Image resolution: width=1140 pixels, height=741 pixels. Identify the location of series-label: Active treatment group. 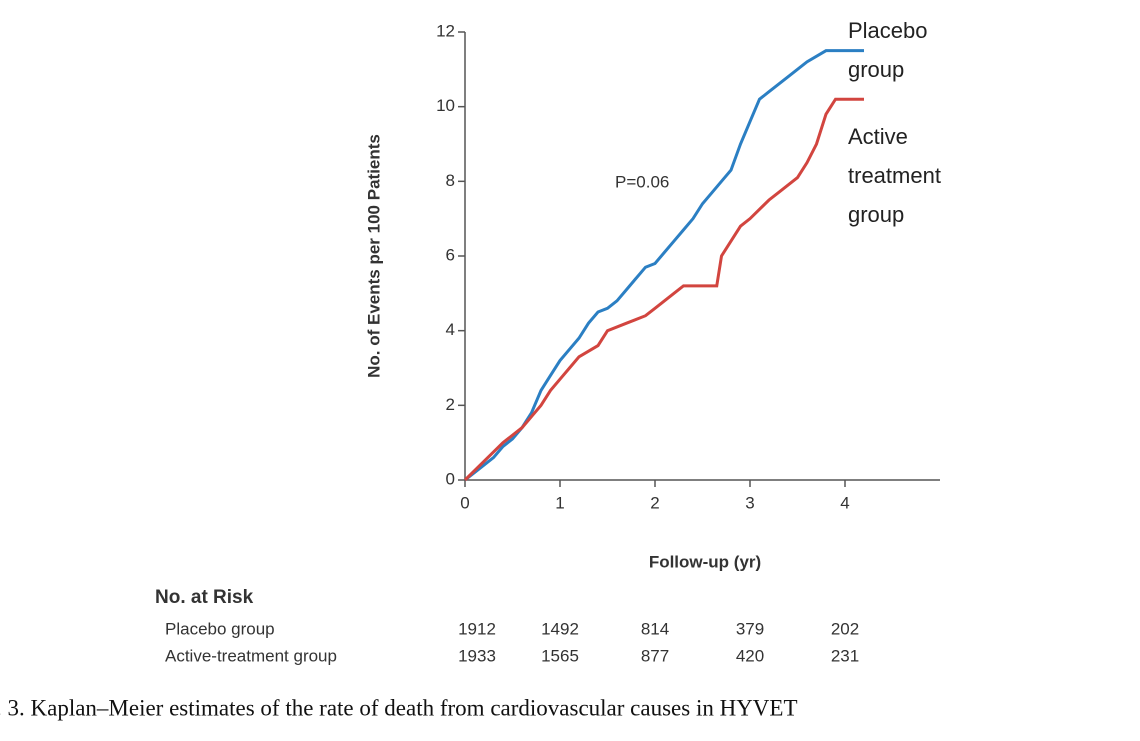
(894, 175).